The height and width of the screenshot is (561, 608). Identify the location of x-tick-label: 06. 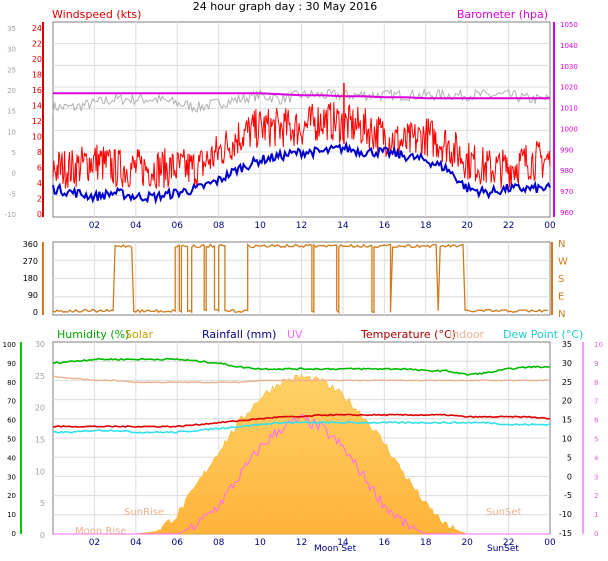
(178, 543).